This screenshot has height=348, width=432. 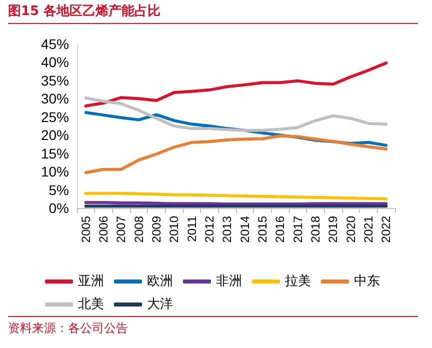 I want to click on x-tick-label: 2005, so click(x=85, y=229).